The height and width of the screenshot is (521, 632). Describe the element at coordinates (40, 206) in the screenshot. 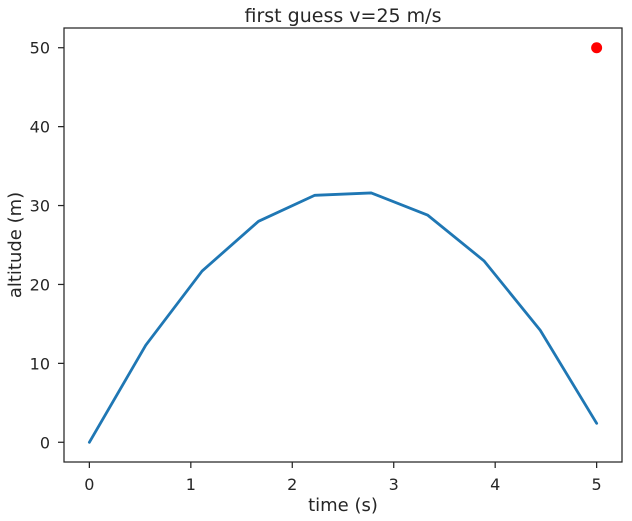

I see `y-tick-label: 30` at that location.